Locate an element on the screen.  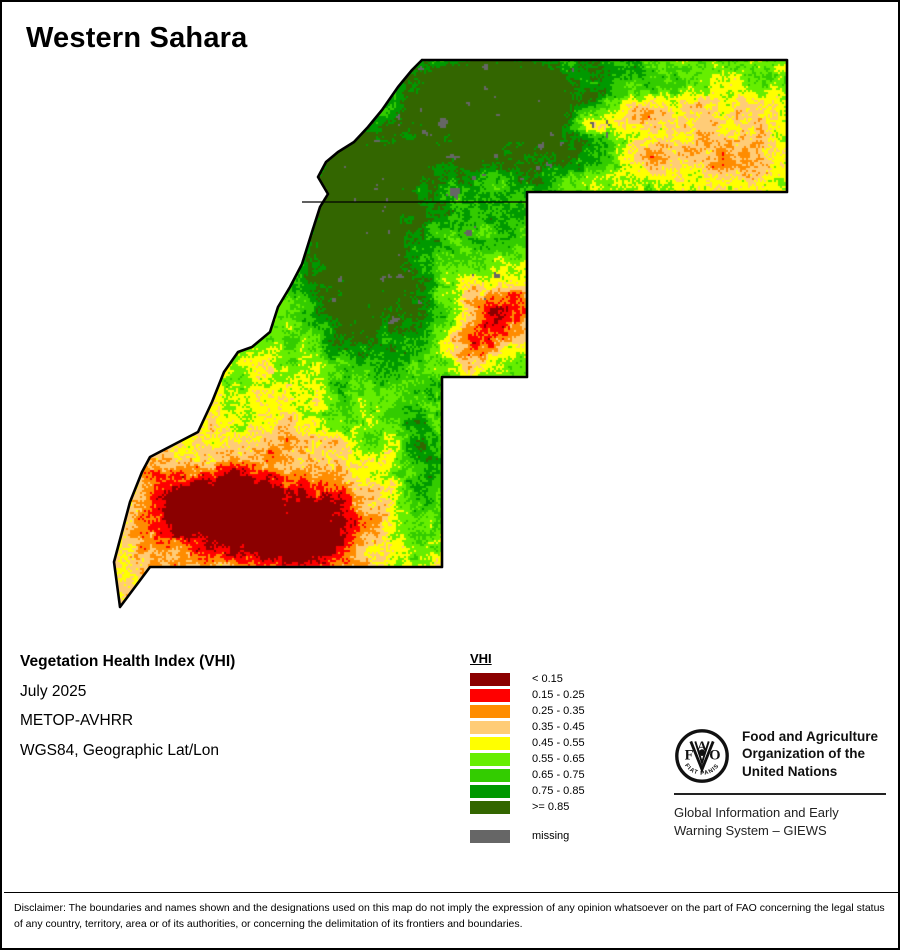
legend-entry-missing: missing is located at coordinates (527, 836).